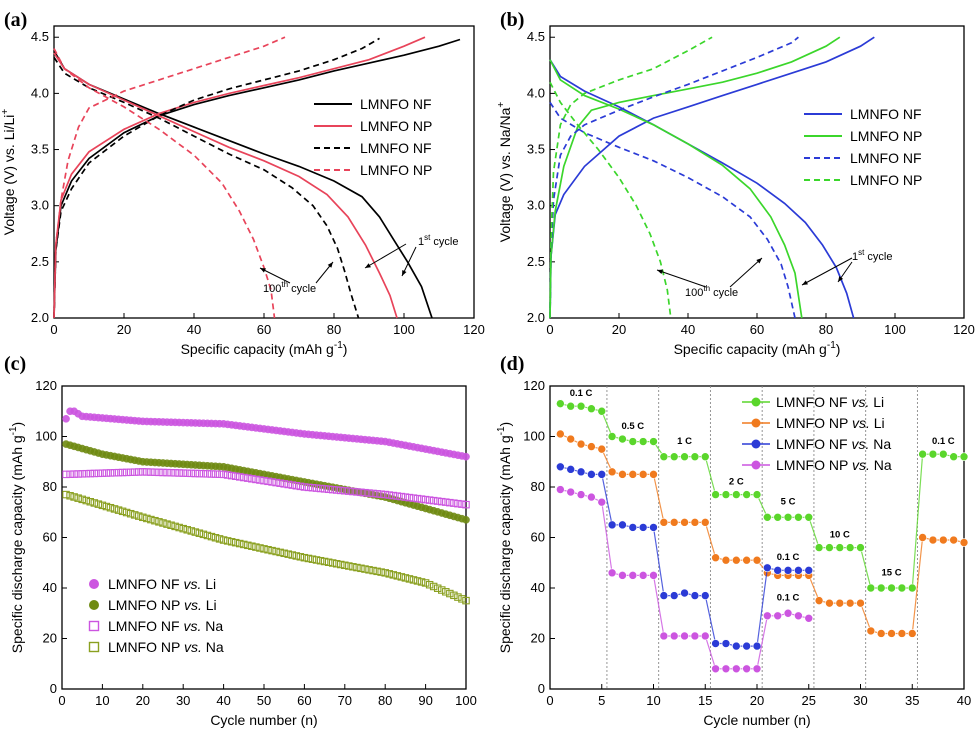 This screenshot has width=980, height=744. Describe the element at coordinates (425, 700) in the screenshot. I see `x-tick-label: 90` at that location.